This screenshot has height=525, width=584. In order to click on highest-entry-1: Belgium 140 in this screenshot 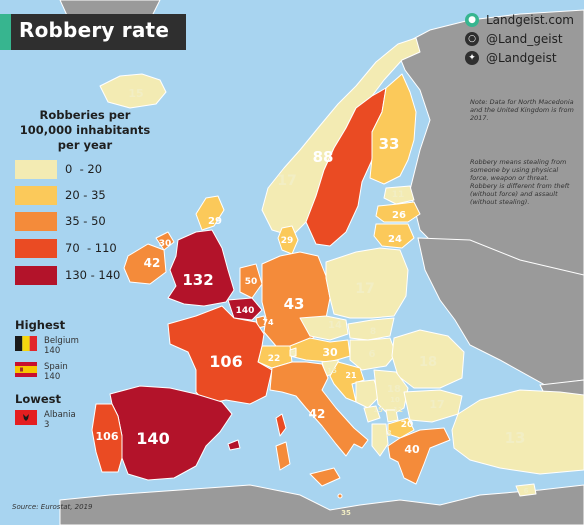, I will do `click(61, 346)`.